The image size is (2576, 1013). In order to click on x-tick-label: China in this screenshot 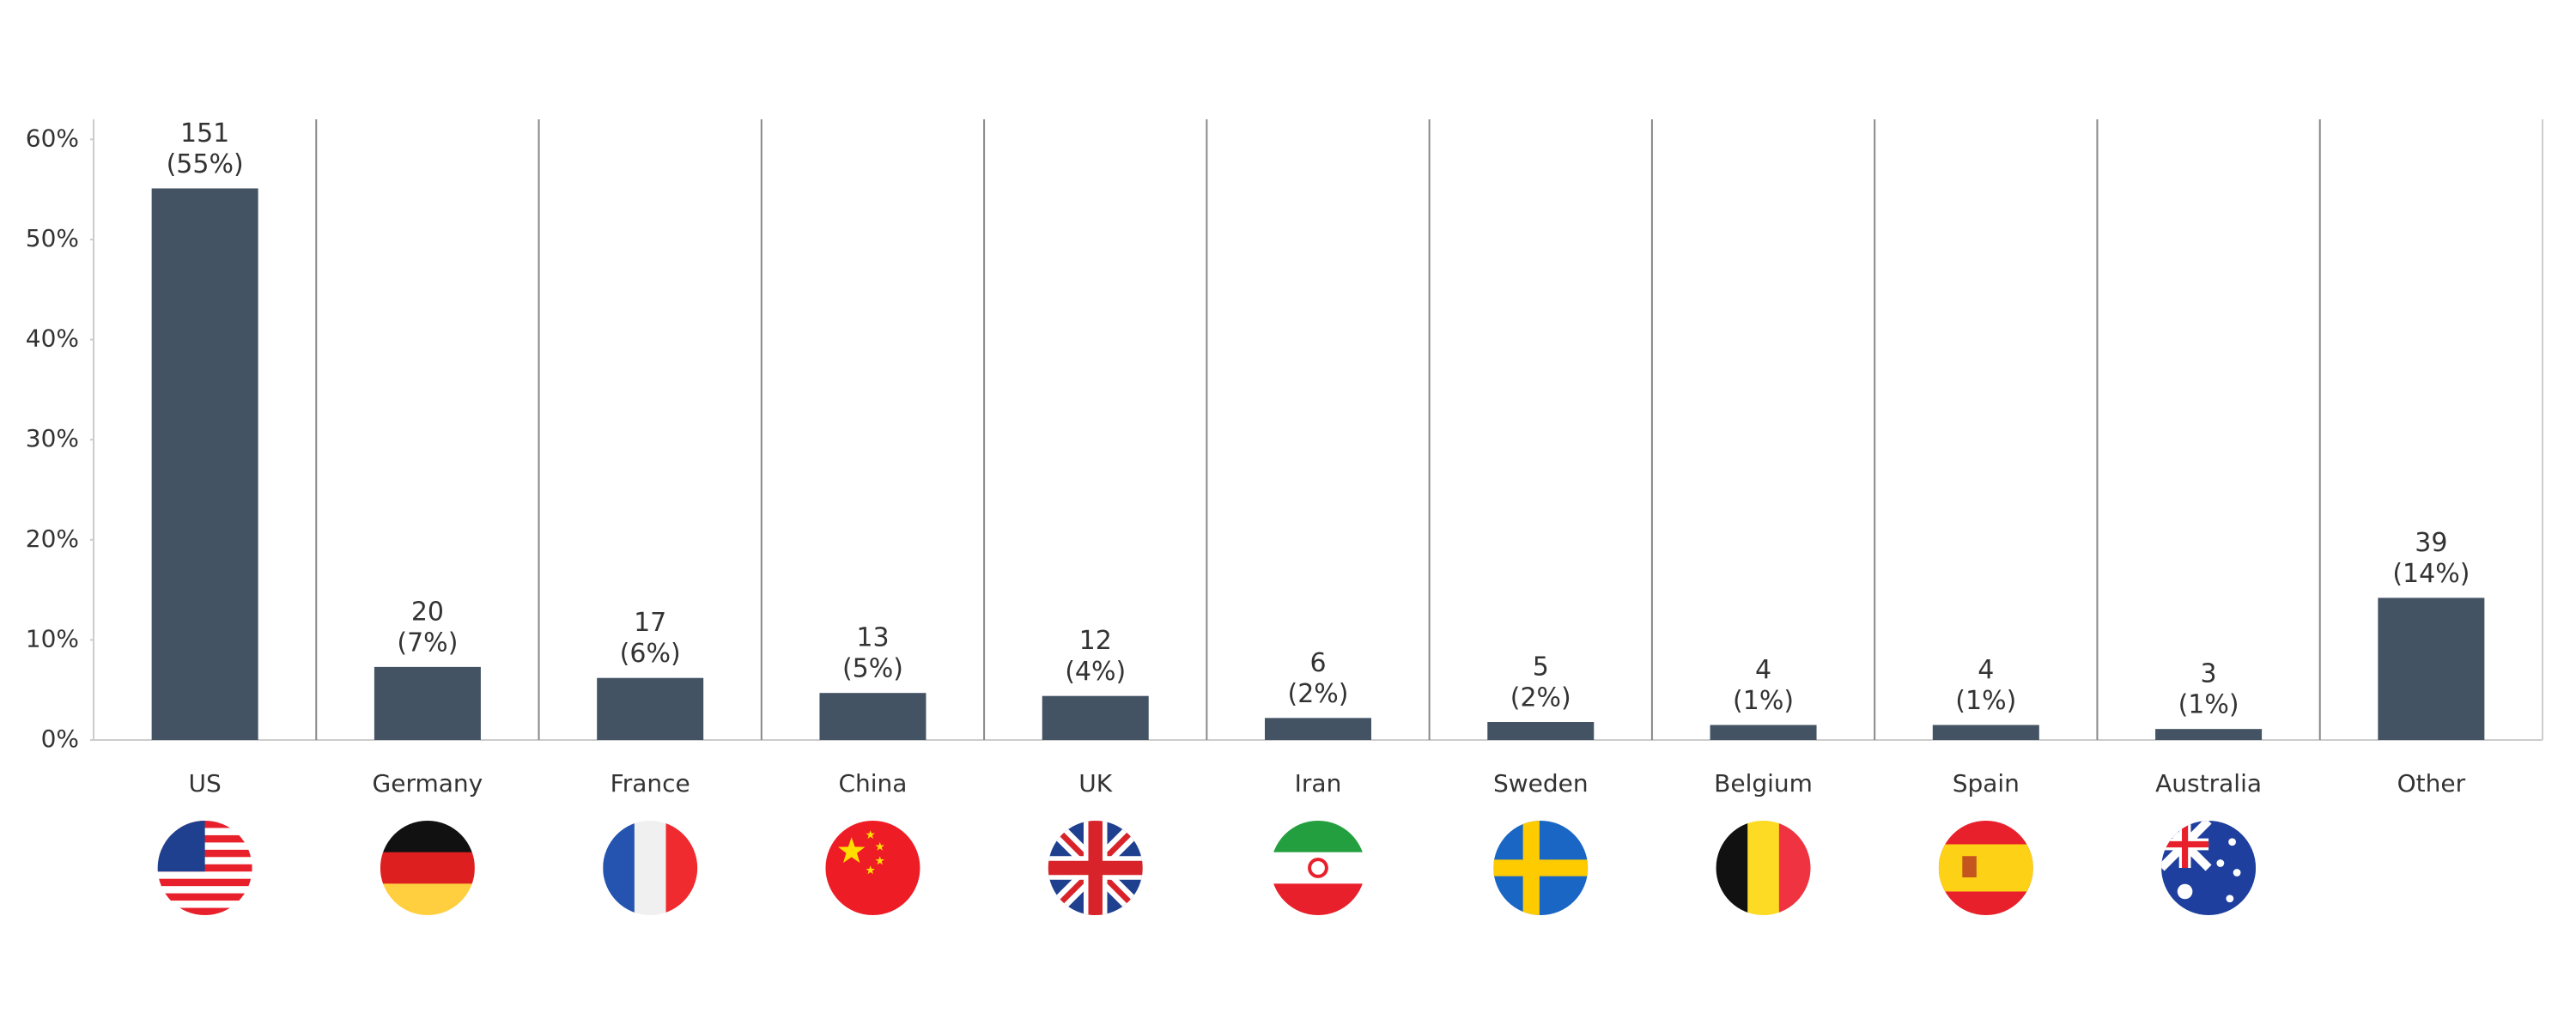, I will do `click(872, 783)`.